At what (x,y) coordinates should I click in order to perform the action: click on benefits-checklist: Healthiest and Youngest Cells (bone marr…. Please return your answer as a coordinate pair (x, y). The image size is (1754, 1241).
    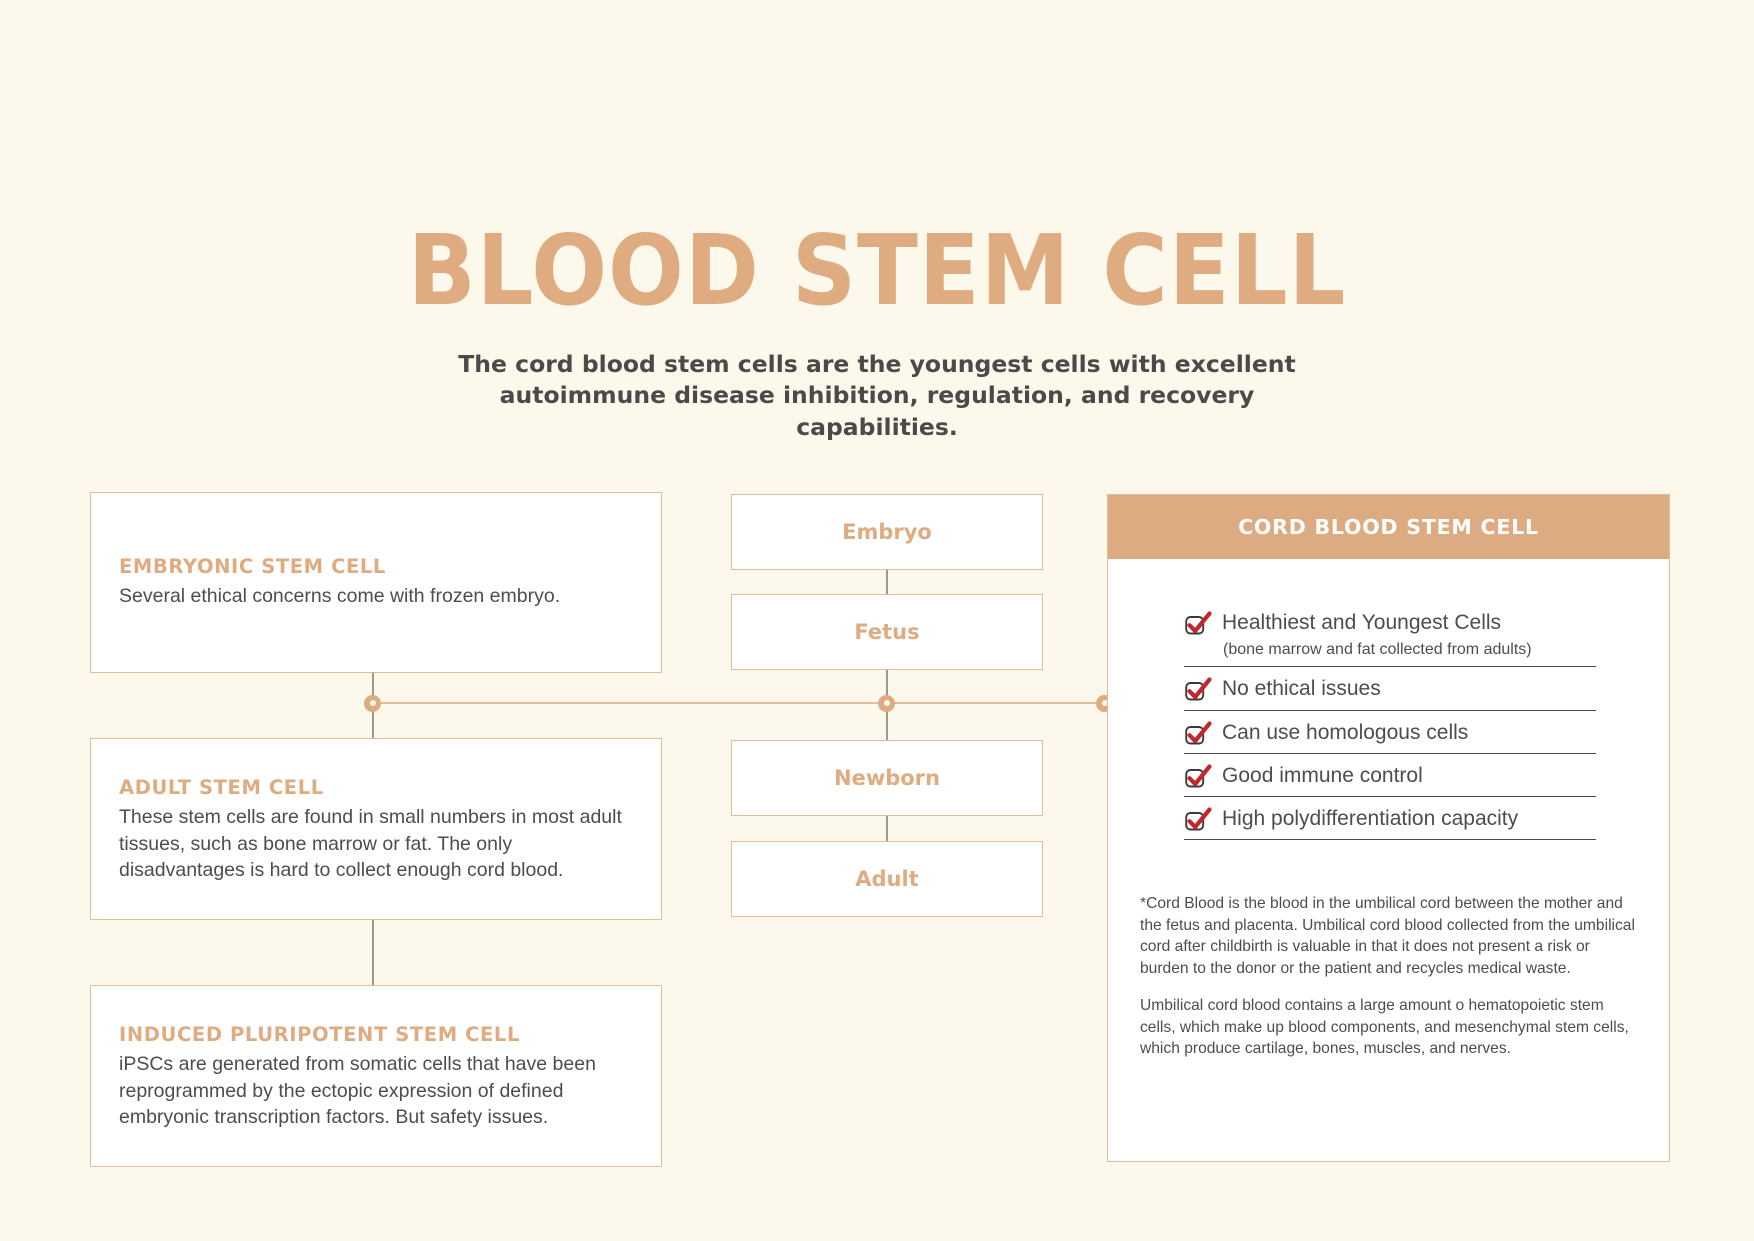
    Looking at the image, I should click on (1390, 729).